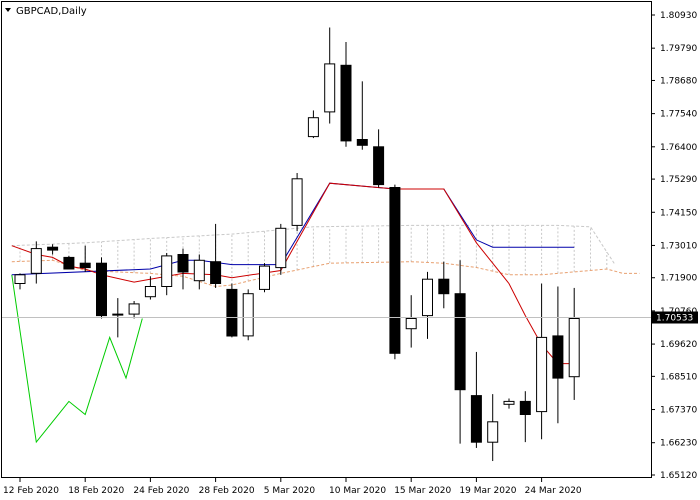  I want to click on y-tick-label: 1.67370, so click(678, 411).